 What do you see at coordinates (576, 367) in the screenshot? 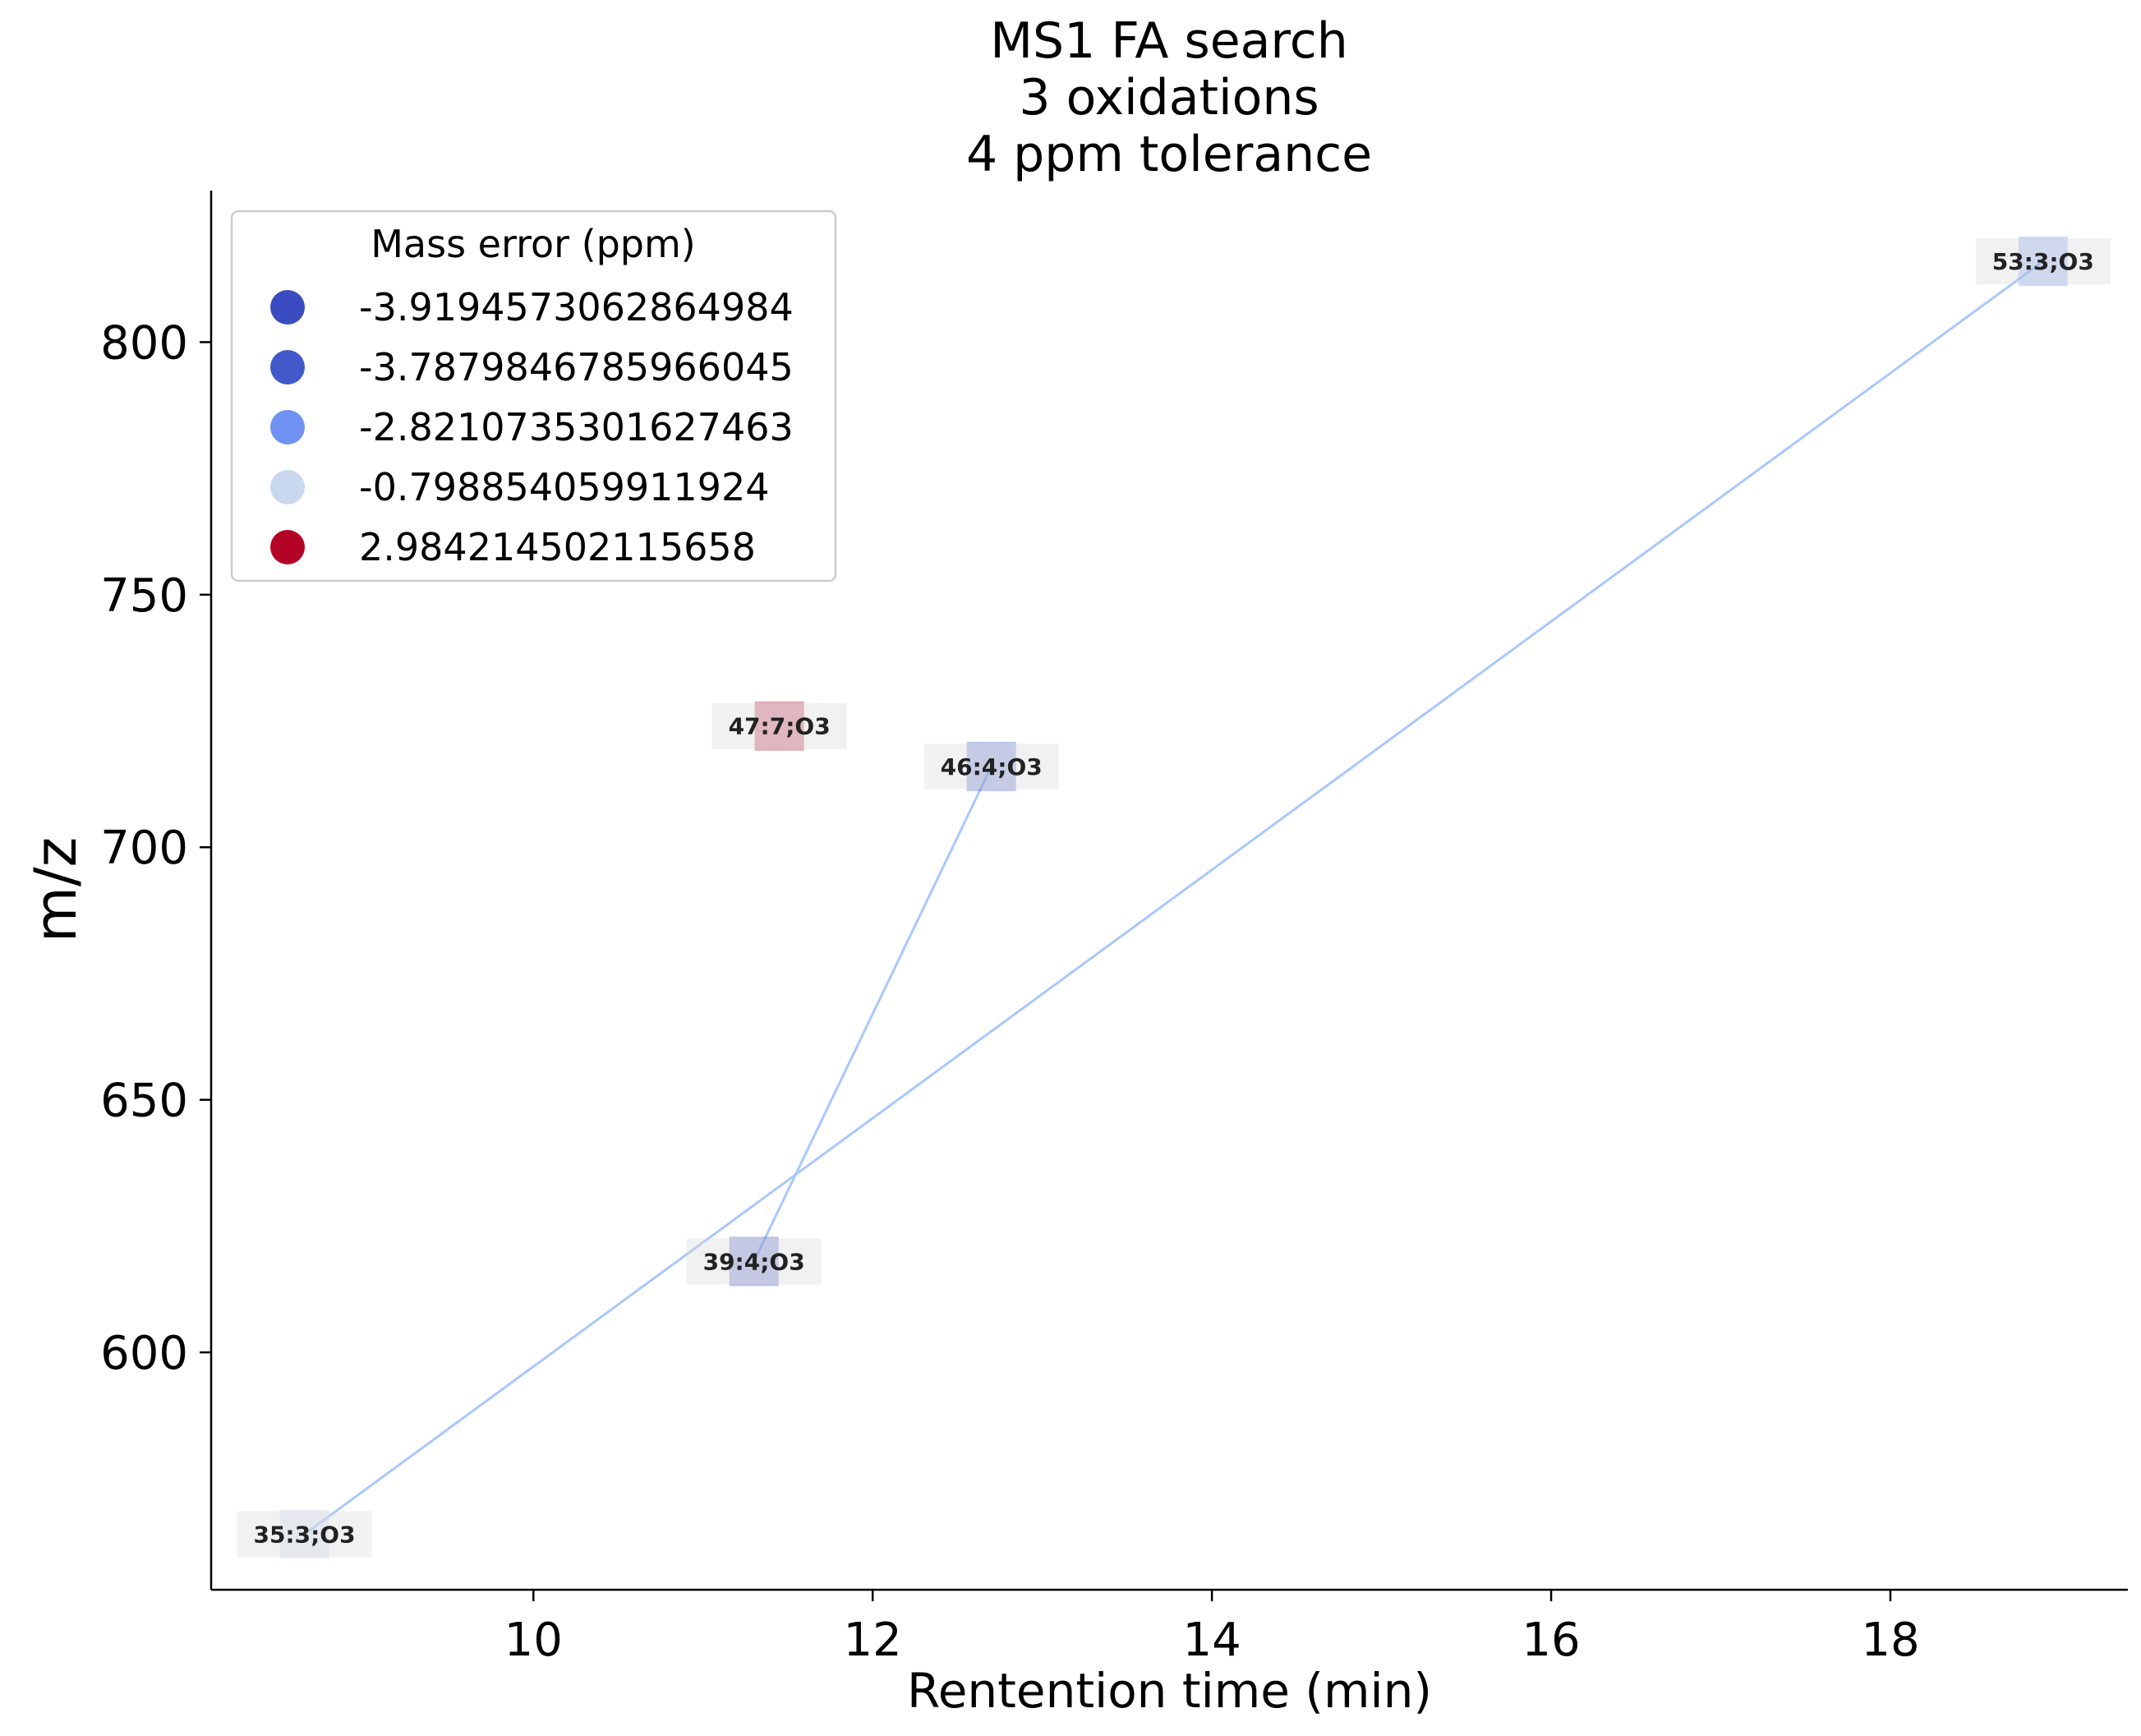
I see `legend-label: -3.7879846785966045` at bounding box center [576, 367].